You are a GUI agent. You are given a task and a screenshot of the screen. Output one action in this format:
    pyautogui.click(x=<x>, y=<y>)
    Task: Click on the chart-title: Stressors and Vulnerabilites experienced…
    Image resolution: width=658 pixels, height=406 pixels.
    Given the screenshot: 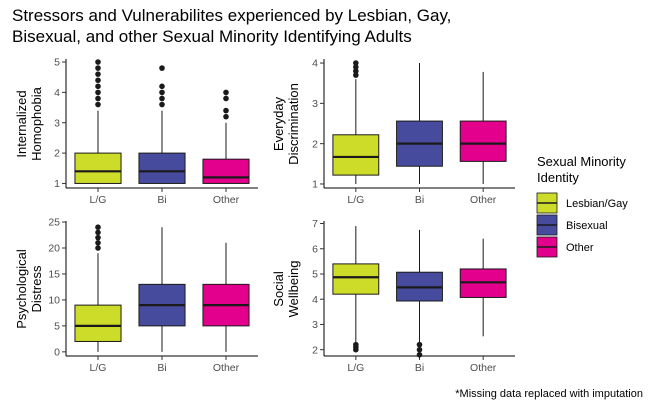 What is the action you would take?
    pyautogui.click(x=232, y=26)
    